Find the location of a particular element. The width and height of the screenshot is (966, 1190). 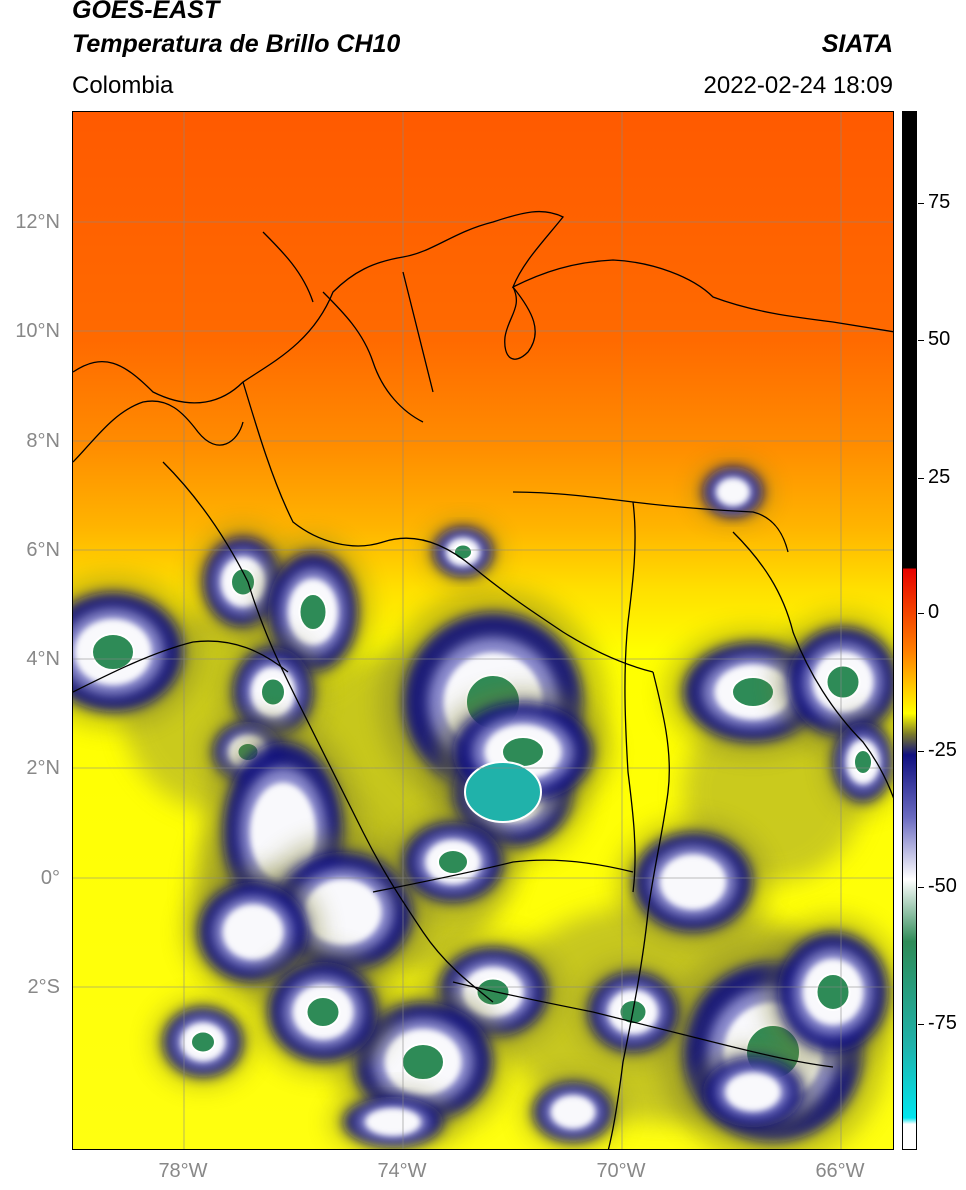

colorbar-label-0: 0 is located at coordinates (934, 612).